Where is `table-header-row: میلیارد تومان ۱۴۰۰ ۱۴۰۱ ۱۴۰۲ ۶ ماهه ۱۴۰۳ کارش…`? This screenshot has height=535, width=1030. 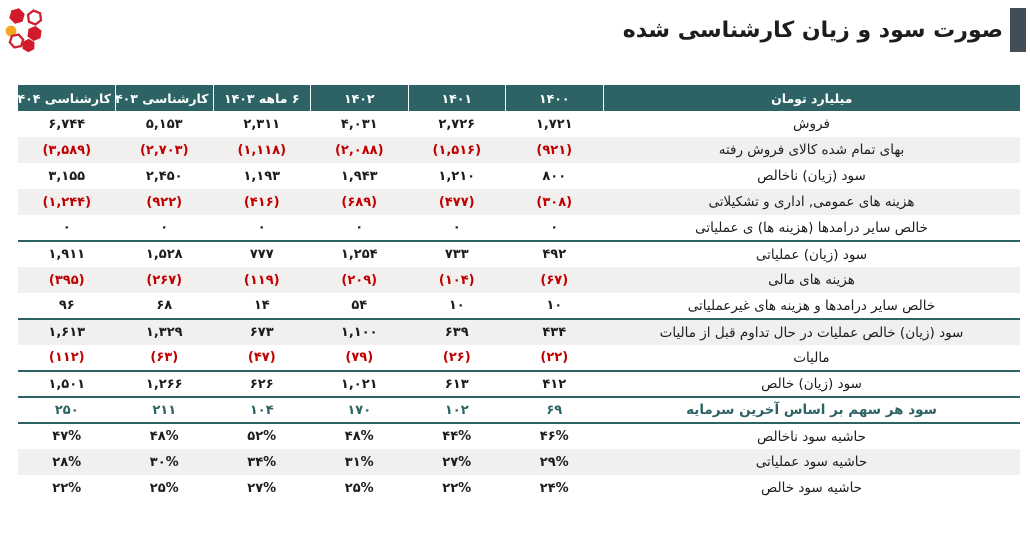 table-header-row: میلیارد تومان ۱۴۰۰ ۱۴۰۱ ۱۴۰۲ ۶ ماهه ۱۴۰۳ کارش… is located at coordinates (519, 98).